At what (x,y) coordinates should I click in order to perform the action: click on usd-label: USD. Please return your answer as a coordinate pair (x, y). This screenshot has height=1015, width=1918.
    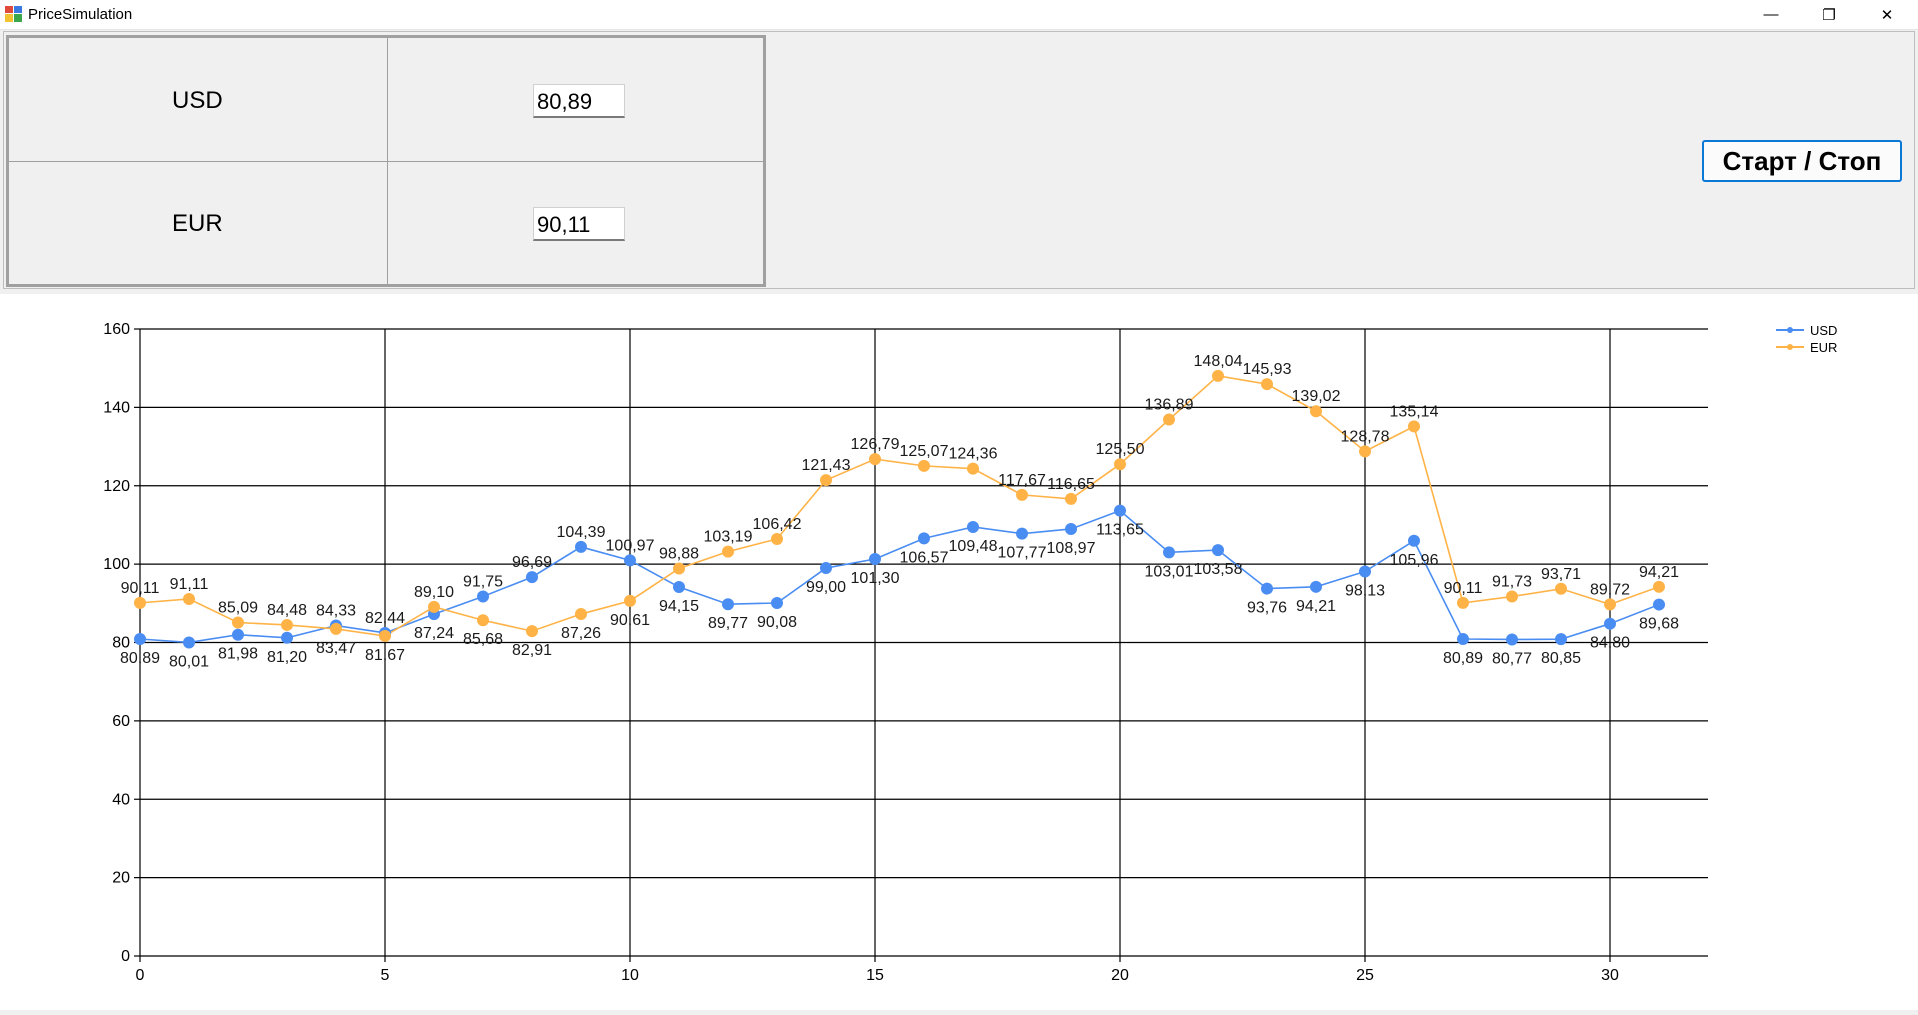
    Looking at the image, I should click on (197, 100).